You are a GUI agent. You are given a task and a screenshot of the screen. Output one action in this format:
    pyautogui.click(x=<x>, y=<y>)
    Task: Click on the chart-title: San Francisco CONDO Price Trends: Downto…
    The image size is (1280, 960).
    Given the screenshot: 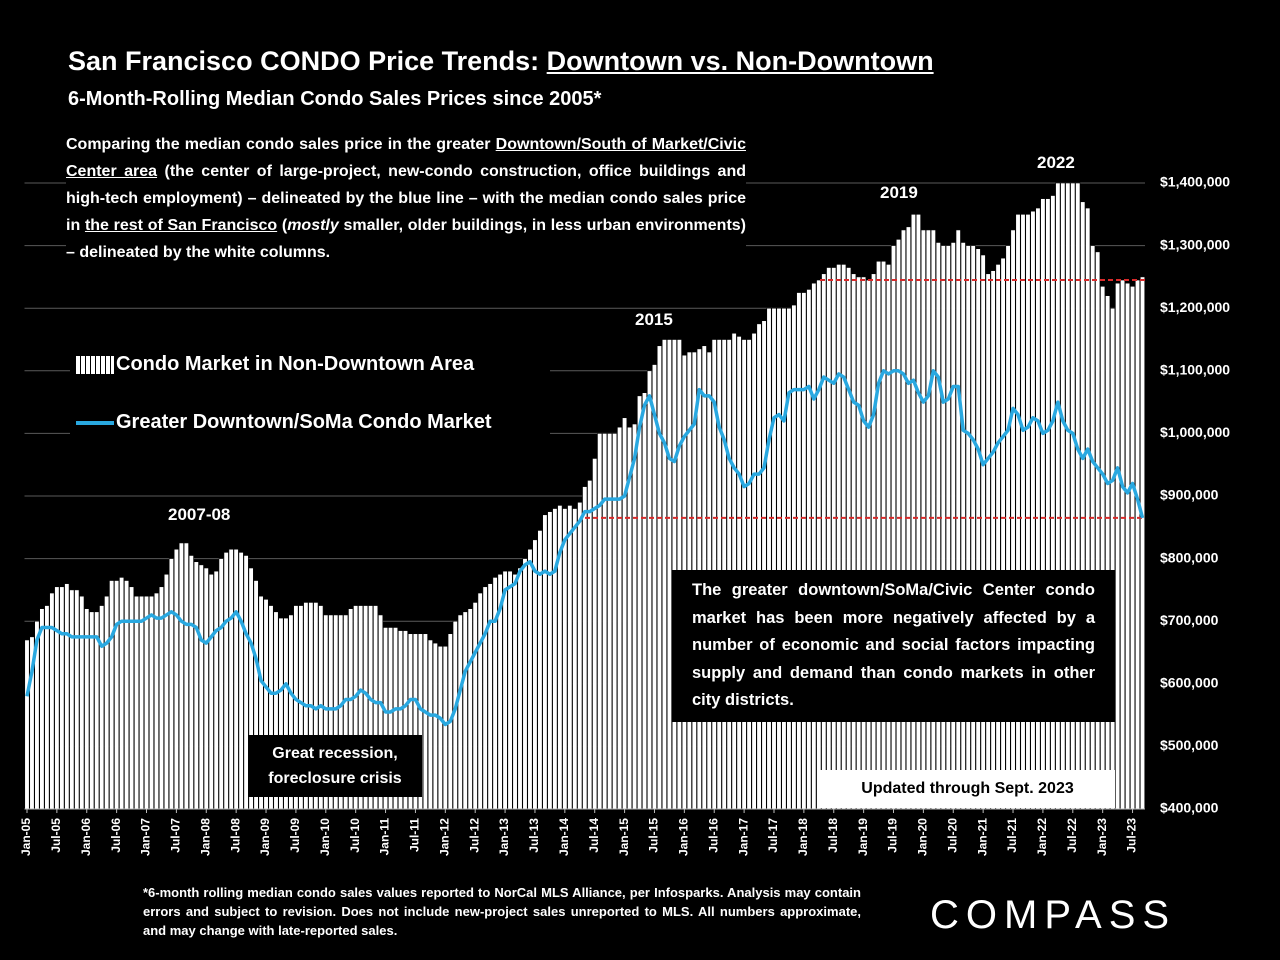 What is the action you would take?
    pyautogui.click(x=501, y=61)
    